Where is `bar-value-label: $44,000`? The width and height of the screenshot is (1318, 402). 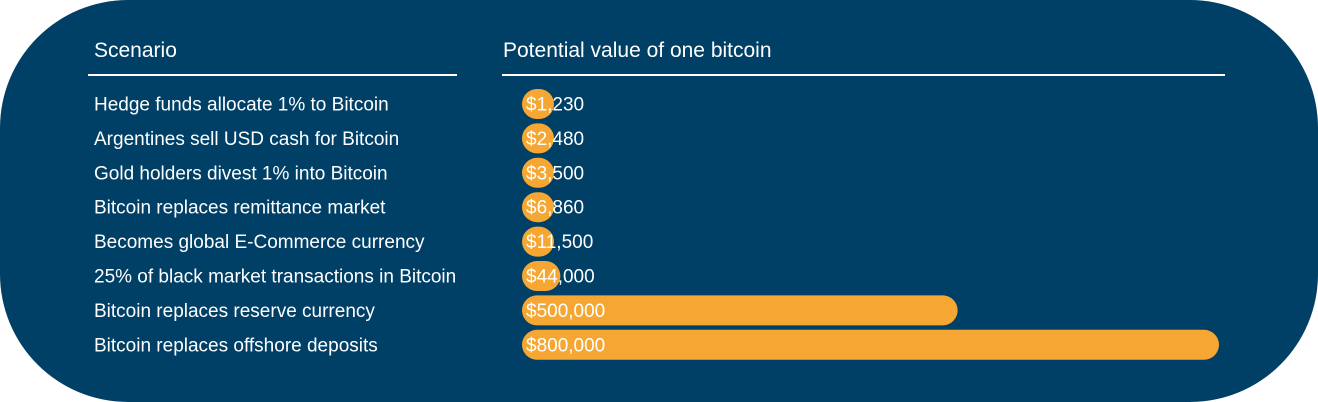
bar-value-label: $44,000 is located at coordinates (560, 277).